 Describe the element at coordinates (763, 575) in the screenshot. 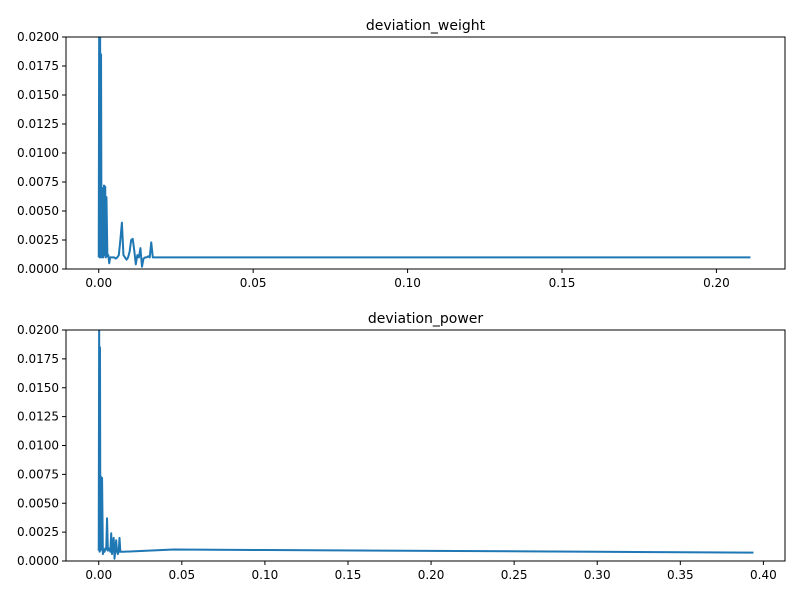

I see `x-tick-label: 0.40` at that location.